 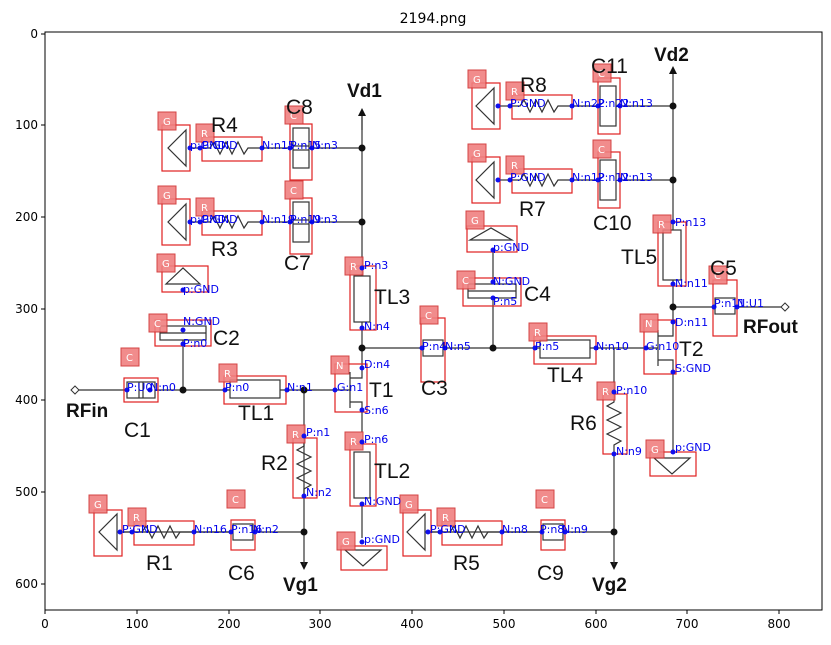 What do you see at coordinates (377, 326) in the screenshot?
I see `pin-label: N:n4` at bounding box center [377, 326].